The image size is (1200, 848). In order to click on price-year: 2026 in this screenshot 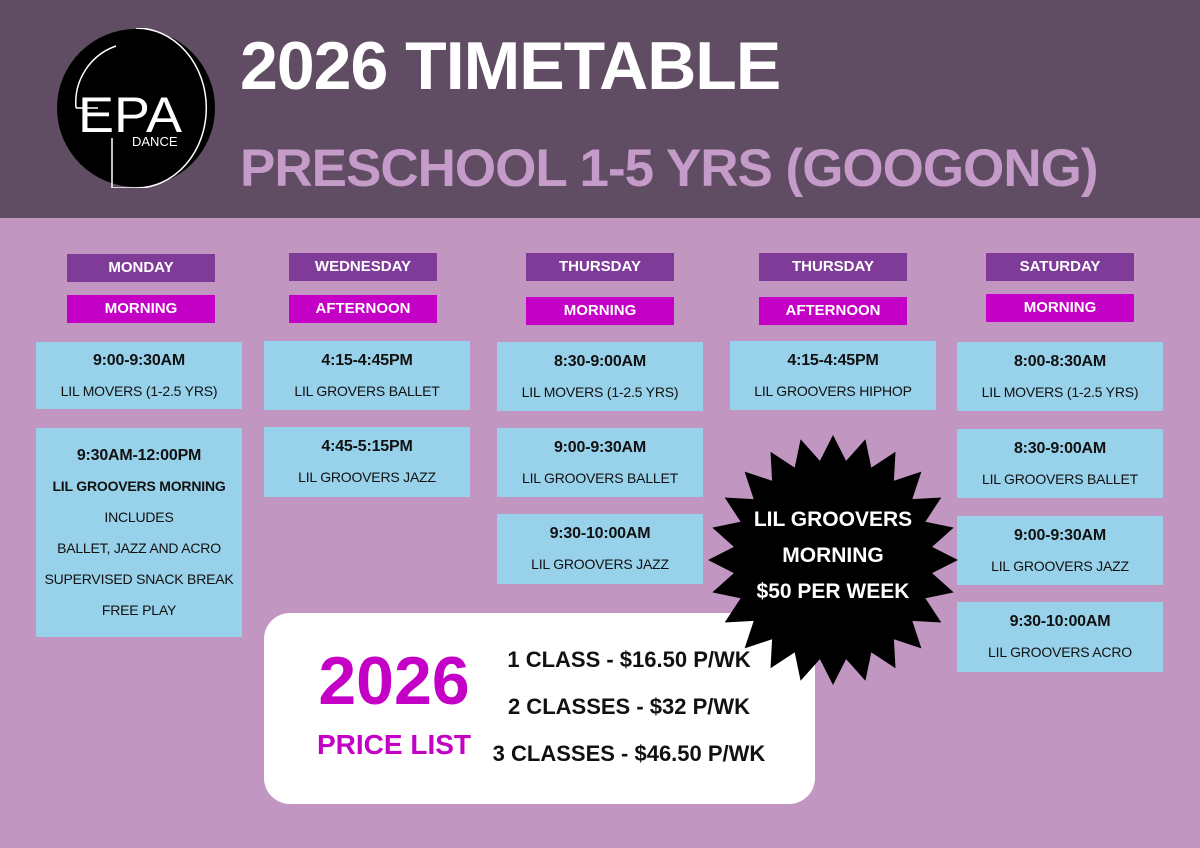, I will do `click(394, 681)`.